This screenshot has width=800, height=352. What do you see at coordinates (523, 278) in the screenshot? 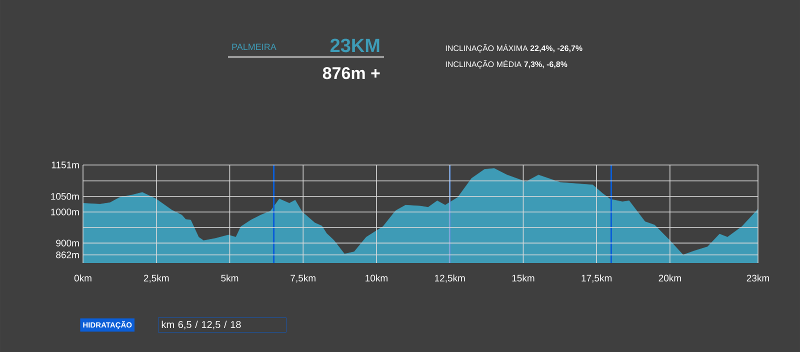
I see `x-tick-label: 15km` at bounding box center [523, 278].